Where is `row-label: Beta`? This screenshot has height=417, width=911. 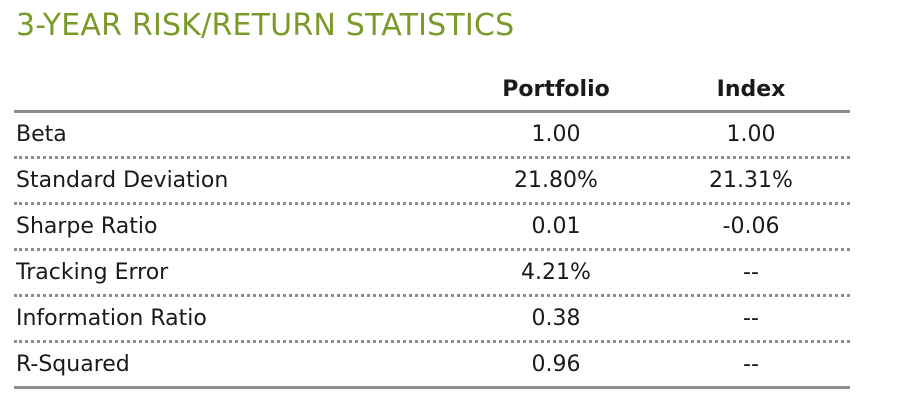 row-label: Beta is located at coordinates (41, 134).